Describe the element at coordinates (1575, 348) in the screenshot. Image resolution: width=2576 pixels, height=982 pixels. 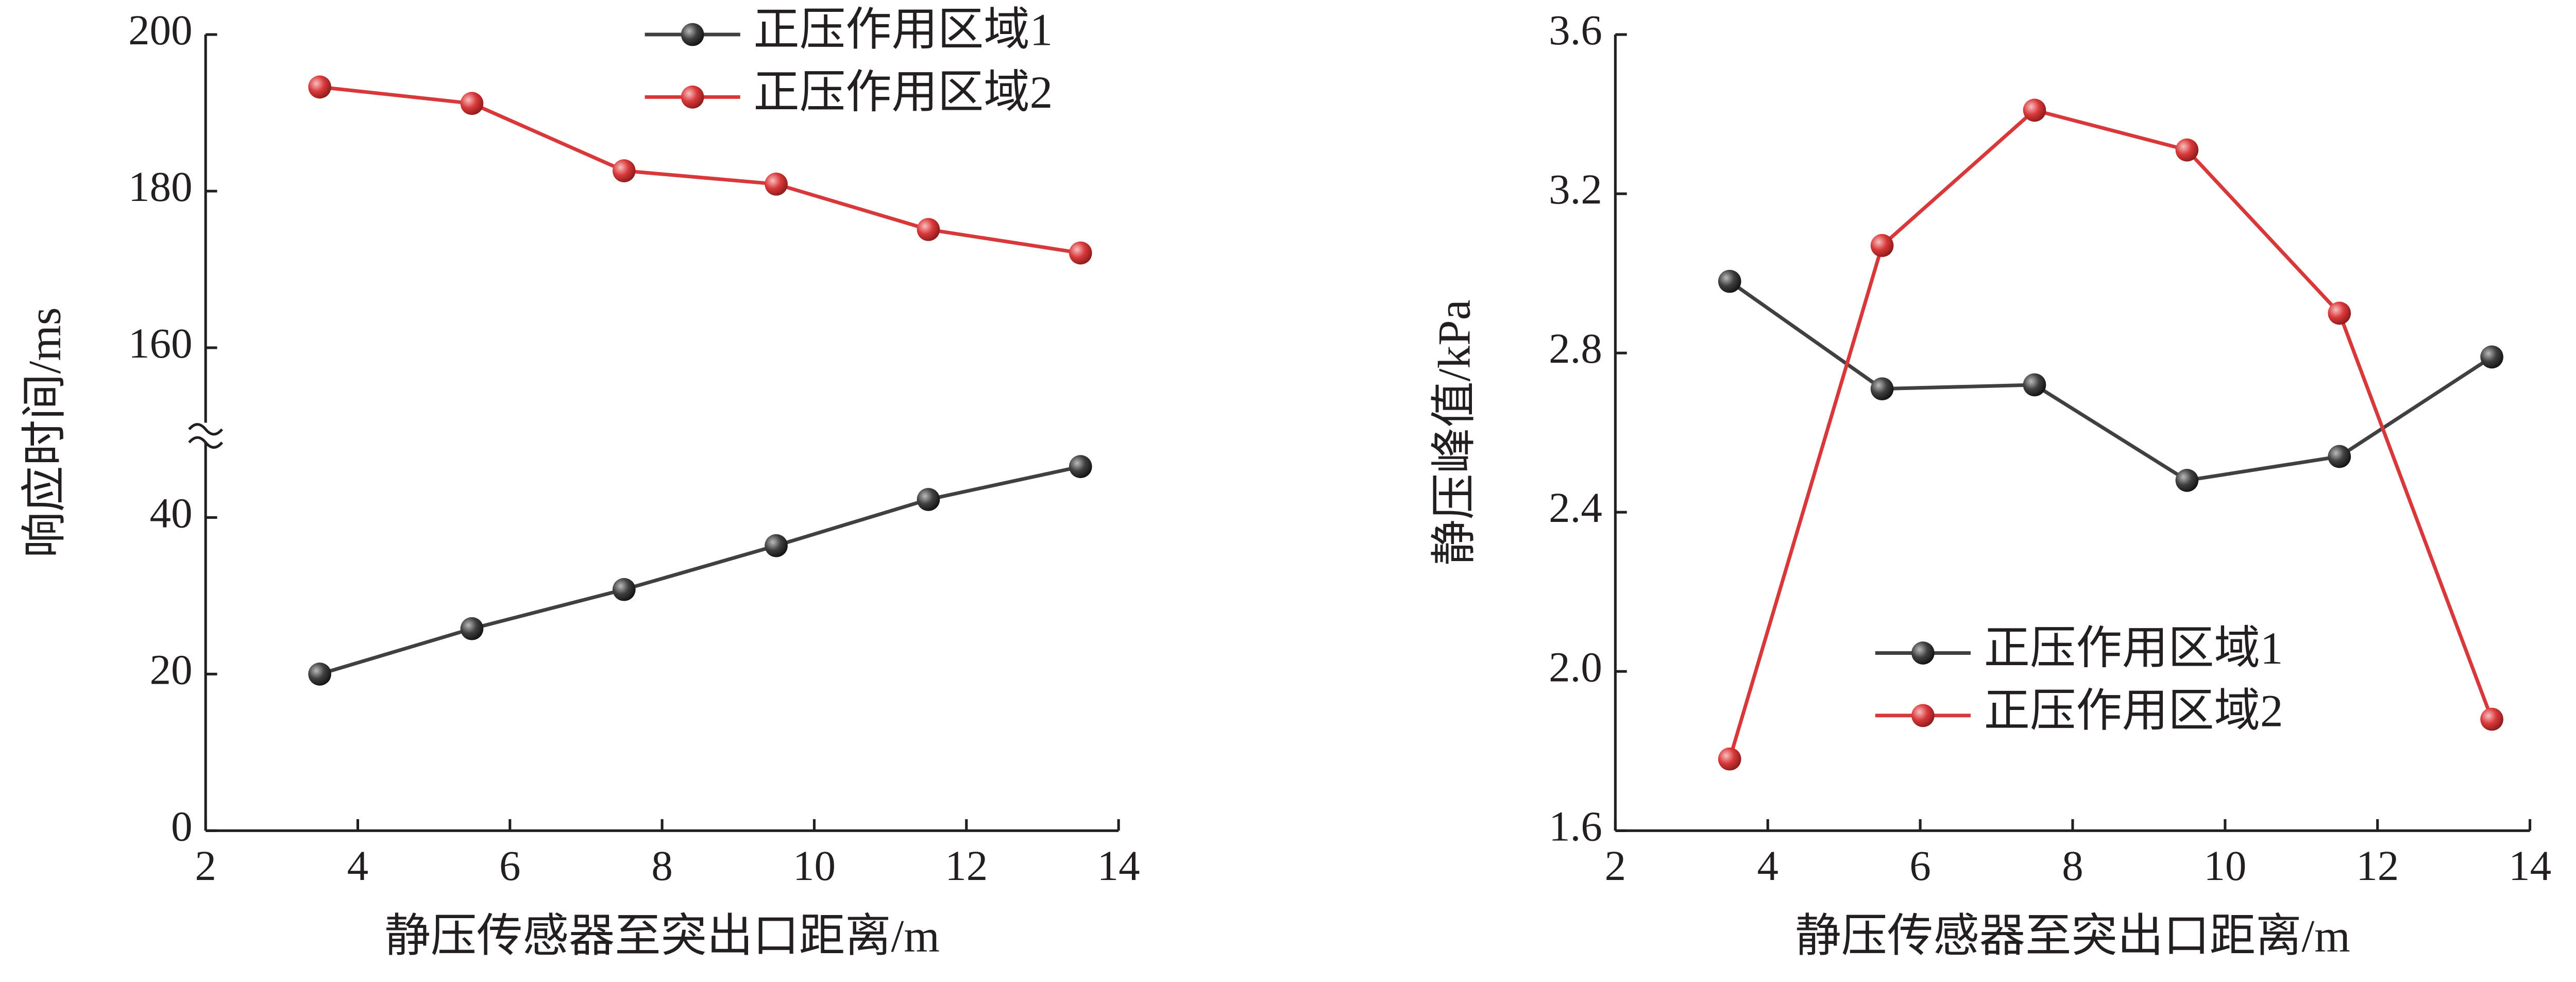
I see `y-tick-label: 2.8` at that location.